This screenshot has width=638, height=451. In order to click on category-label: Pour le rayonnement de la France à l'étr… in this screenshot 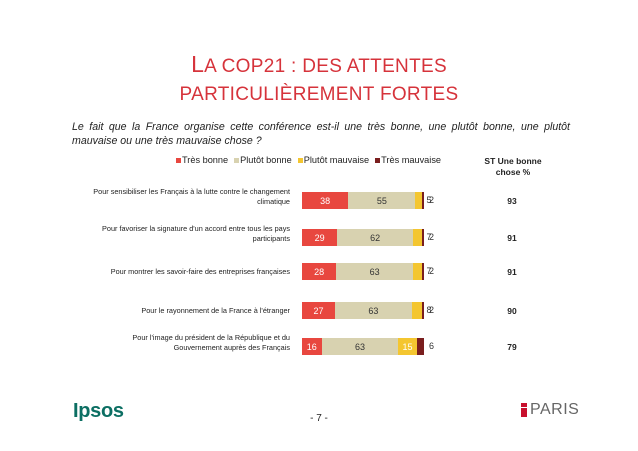, I will do `click(215, 310)`.